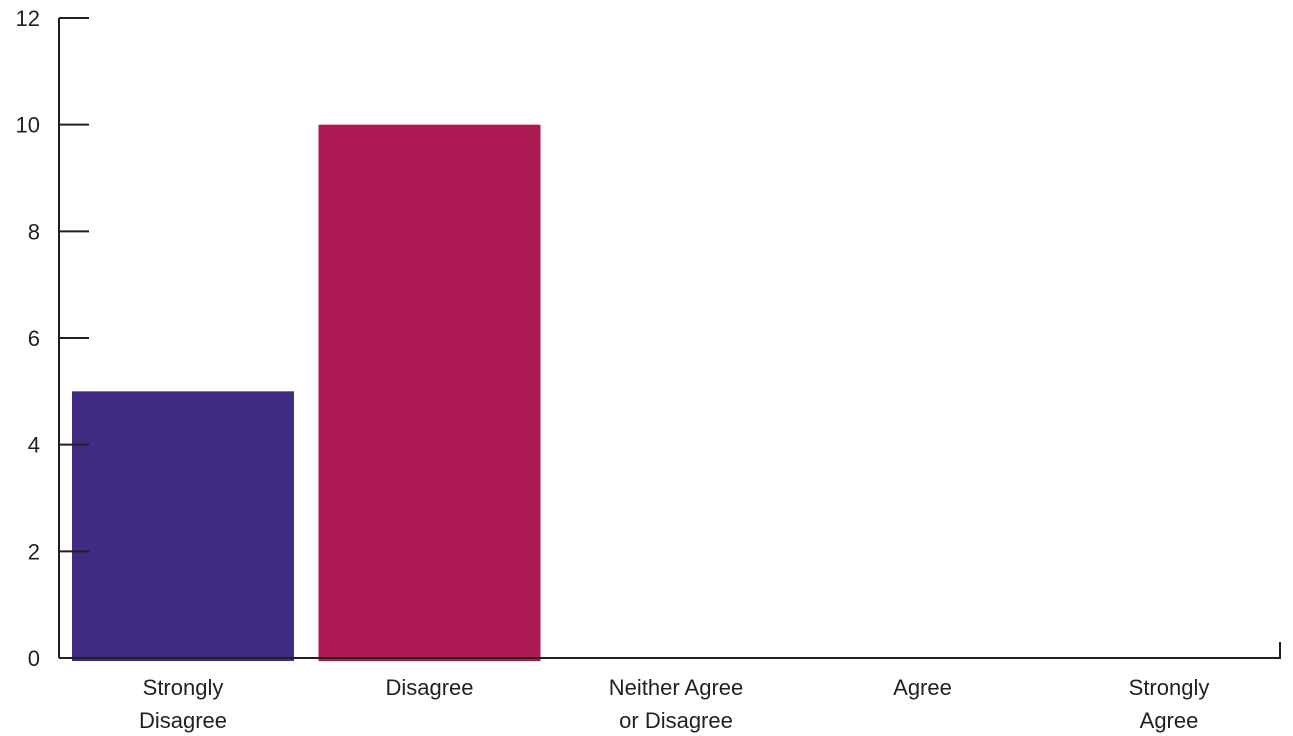 The height and width of the screenshot is (736, 1293). I want to click on x-category-label: Neither Agree or Disagree, so click(676, 704).